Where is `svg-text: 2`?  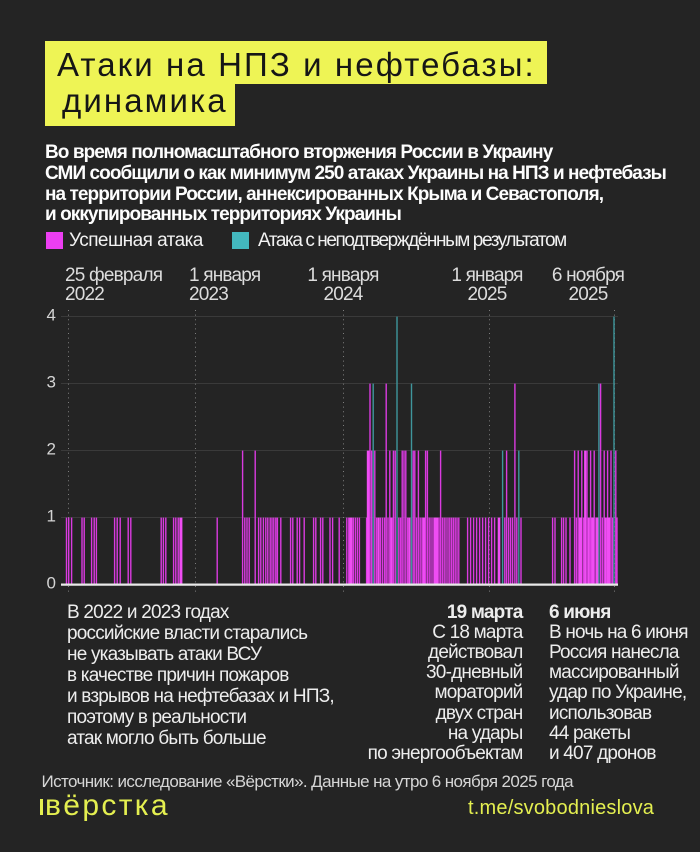
svg-text: 2 is located at coordinates (51, 449).